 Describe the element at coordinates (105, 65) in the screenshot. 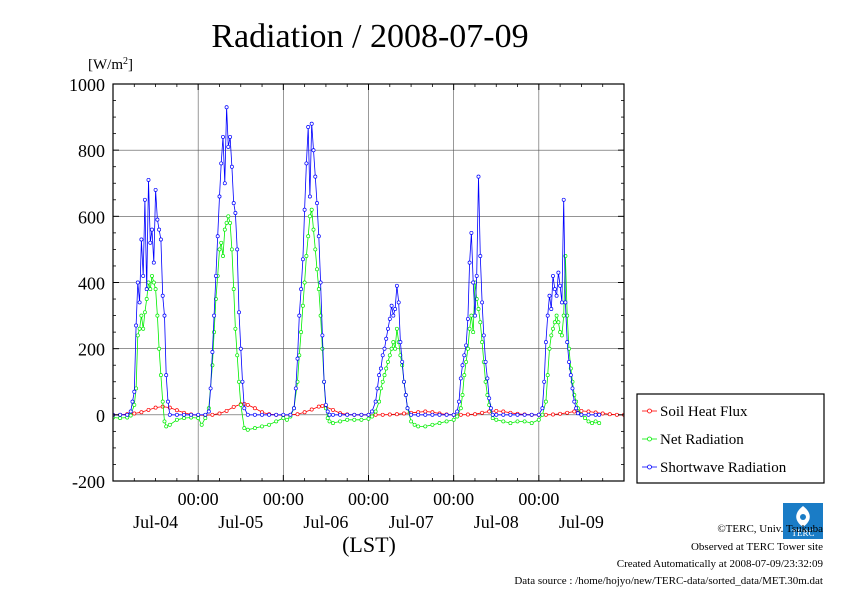

I see `y-axis-label-main: [W/m` at that location.